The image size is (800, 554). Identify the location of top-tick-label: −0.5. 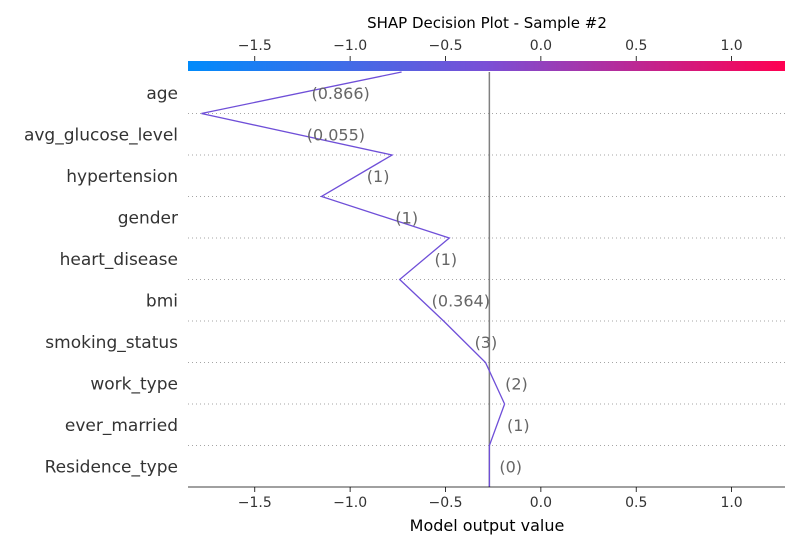
(445, 46).